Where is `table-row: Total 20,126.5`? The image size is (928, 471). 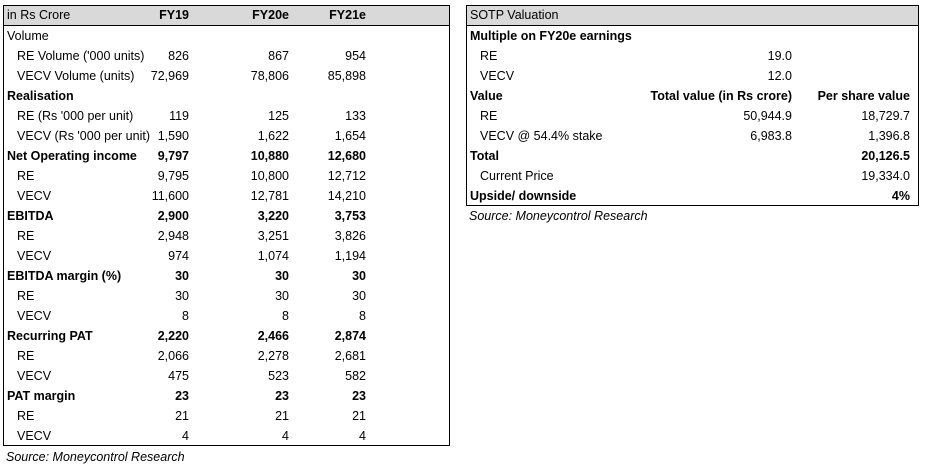 table-row: Total 20,126.5 is located at coordinates (692, 156).